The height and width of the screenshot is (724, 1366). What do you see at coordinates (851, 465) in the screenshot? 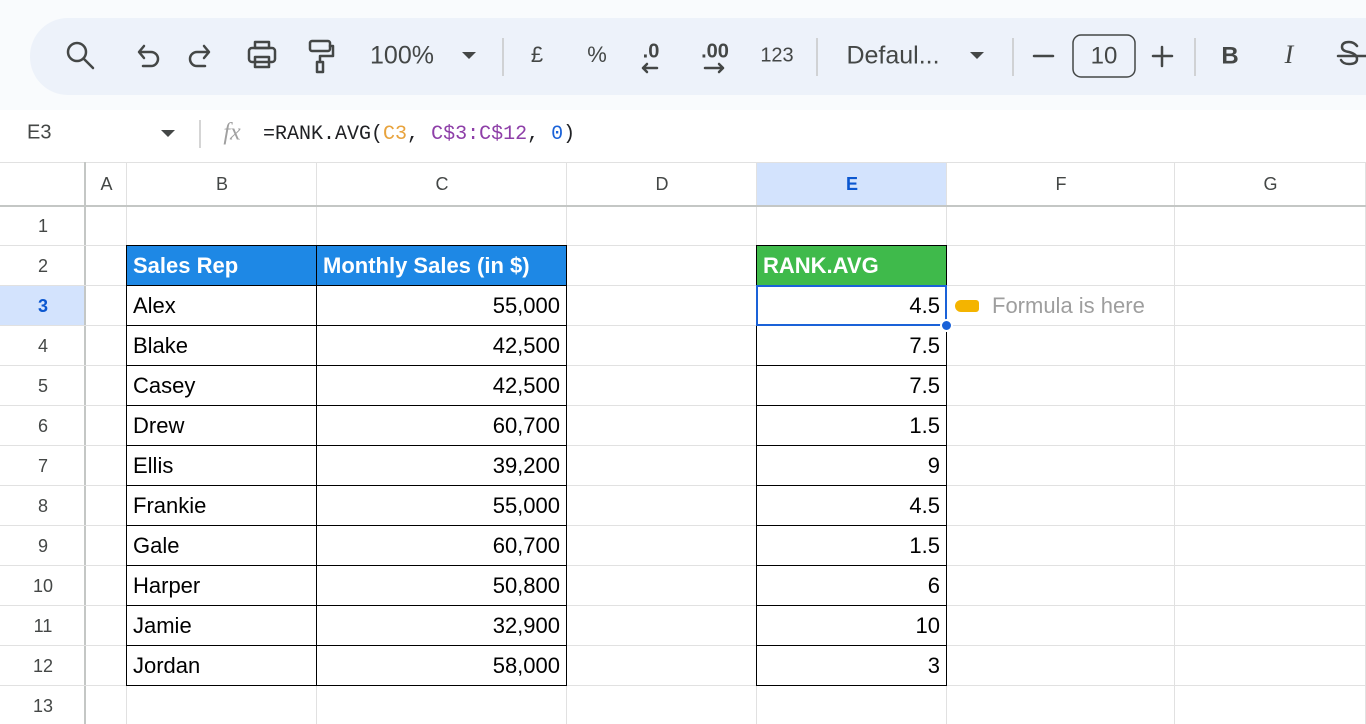
I see `rank-cell: 9` at bounding box center [851, 465].